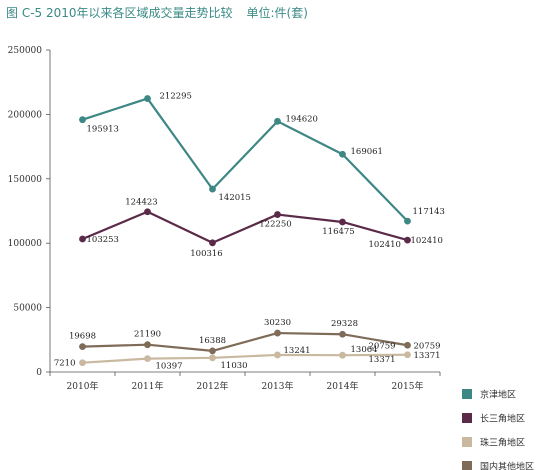 The height and width of the screenshot is (470, 550). Describe the element at coordinates (103, 130) in the screenshot. I see `data-label: 195913` at that location.